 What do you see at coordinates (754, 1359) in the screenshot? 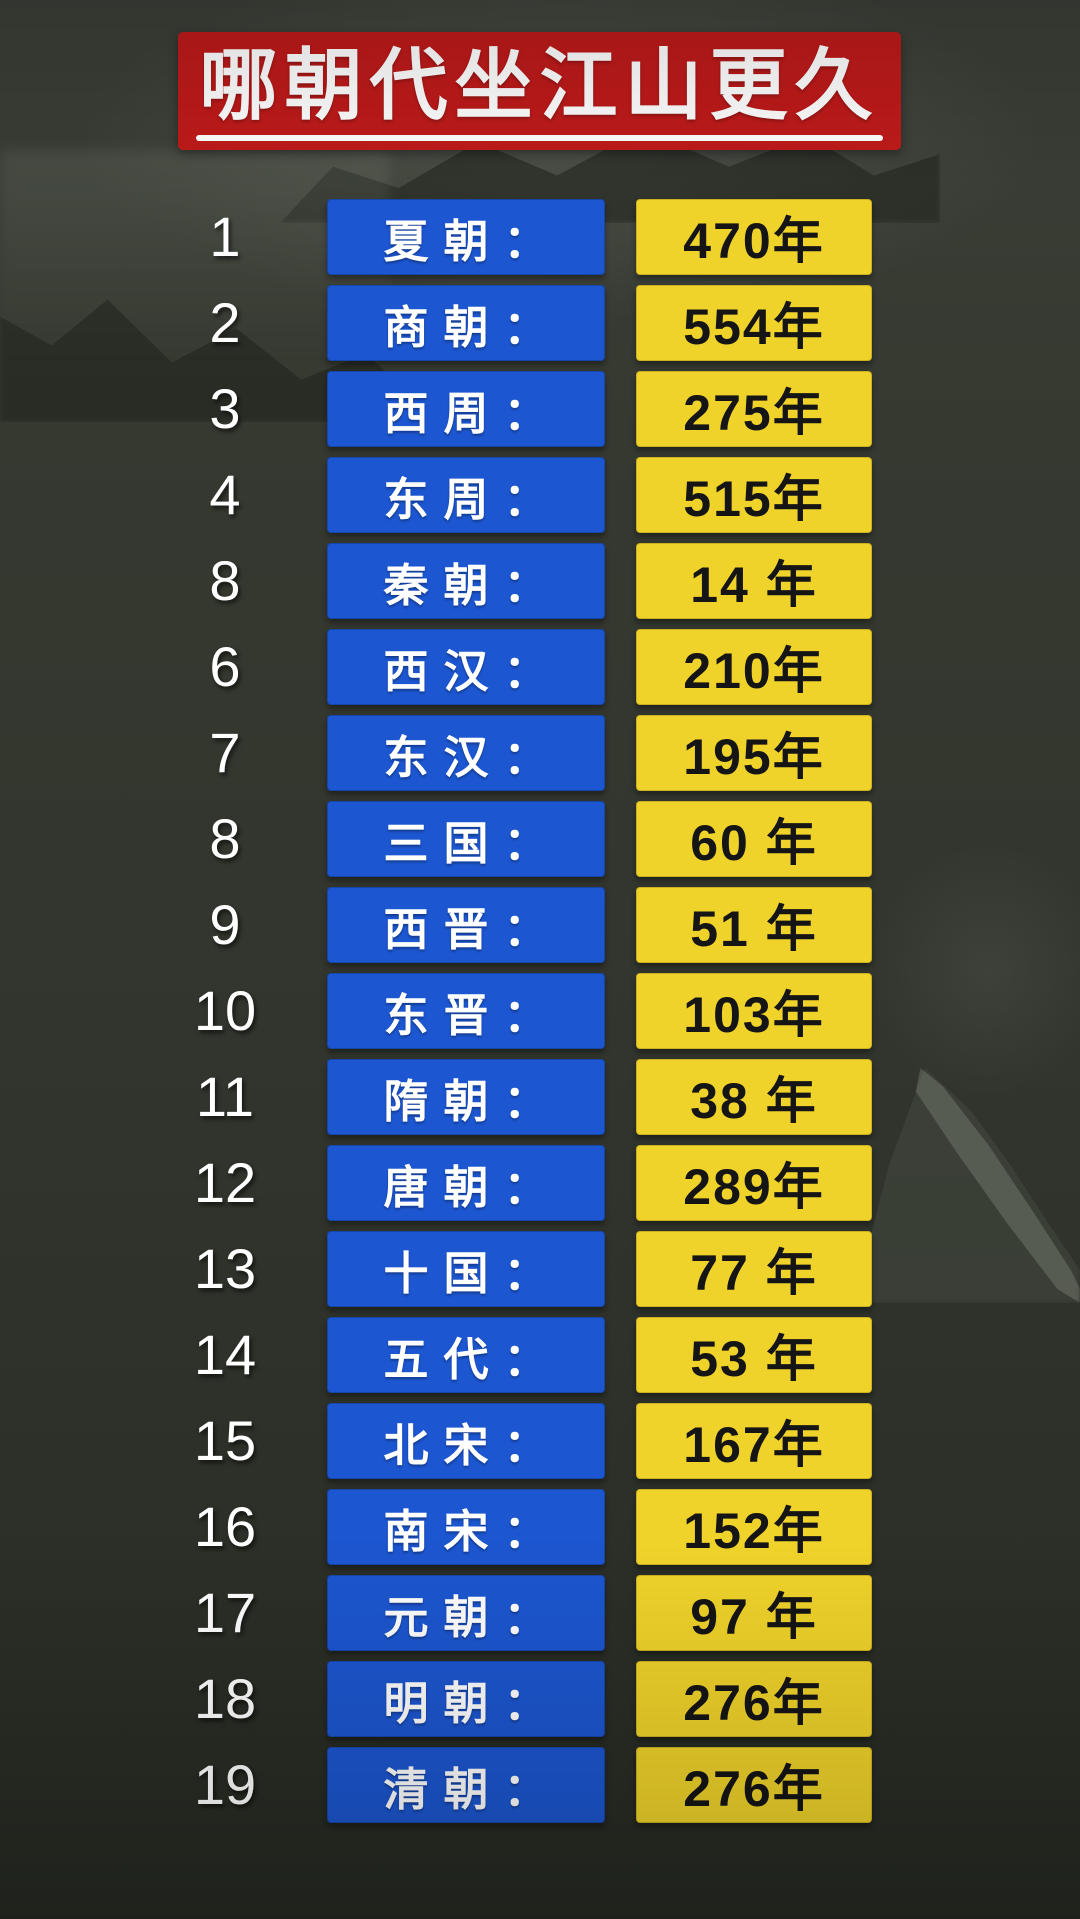
I see `duration-label: 53 年` at bounding box center [754, 1359].